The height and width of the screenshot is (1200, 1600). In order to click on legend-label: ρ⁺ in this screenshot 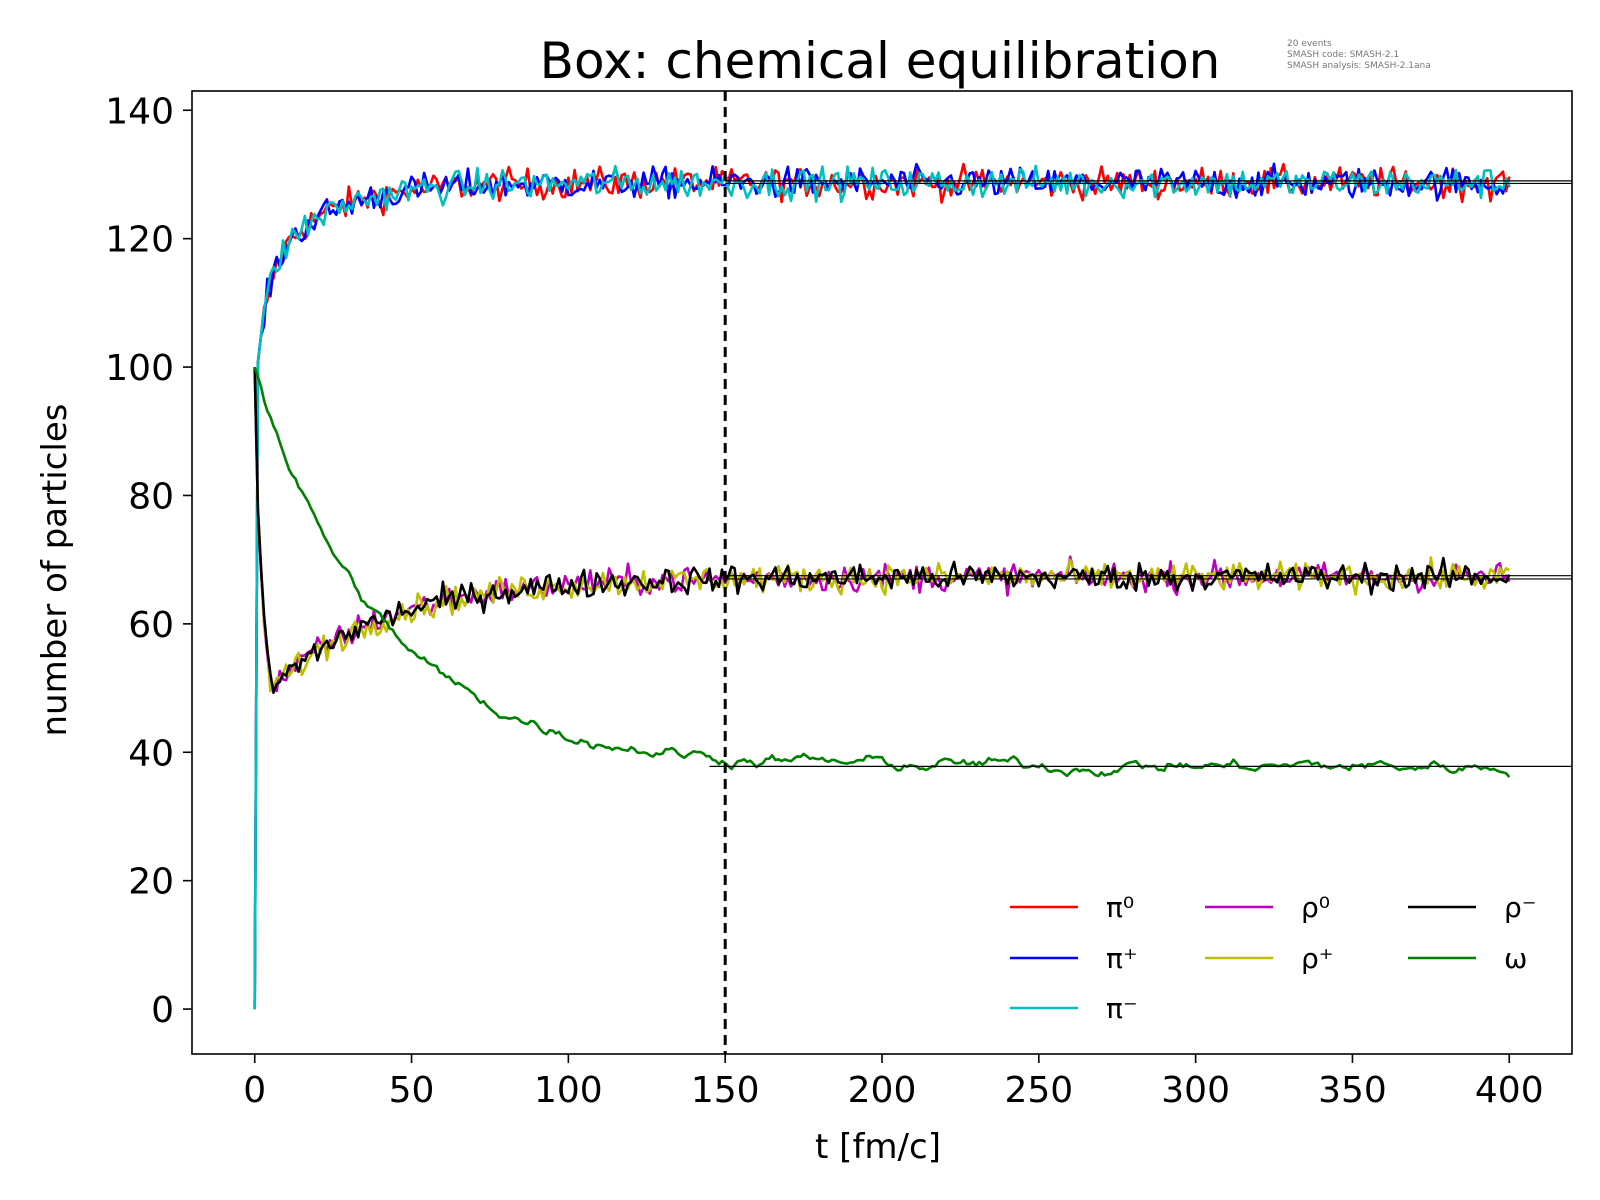, I will do `click(1317, 958)`.